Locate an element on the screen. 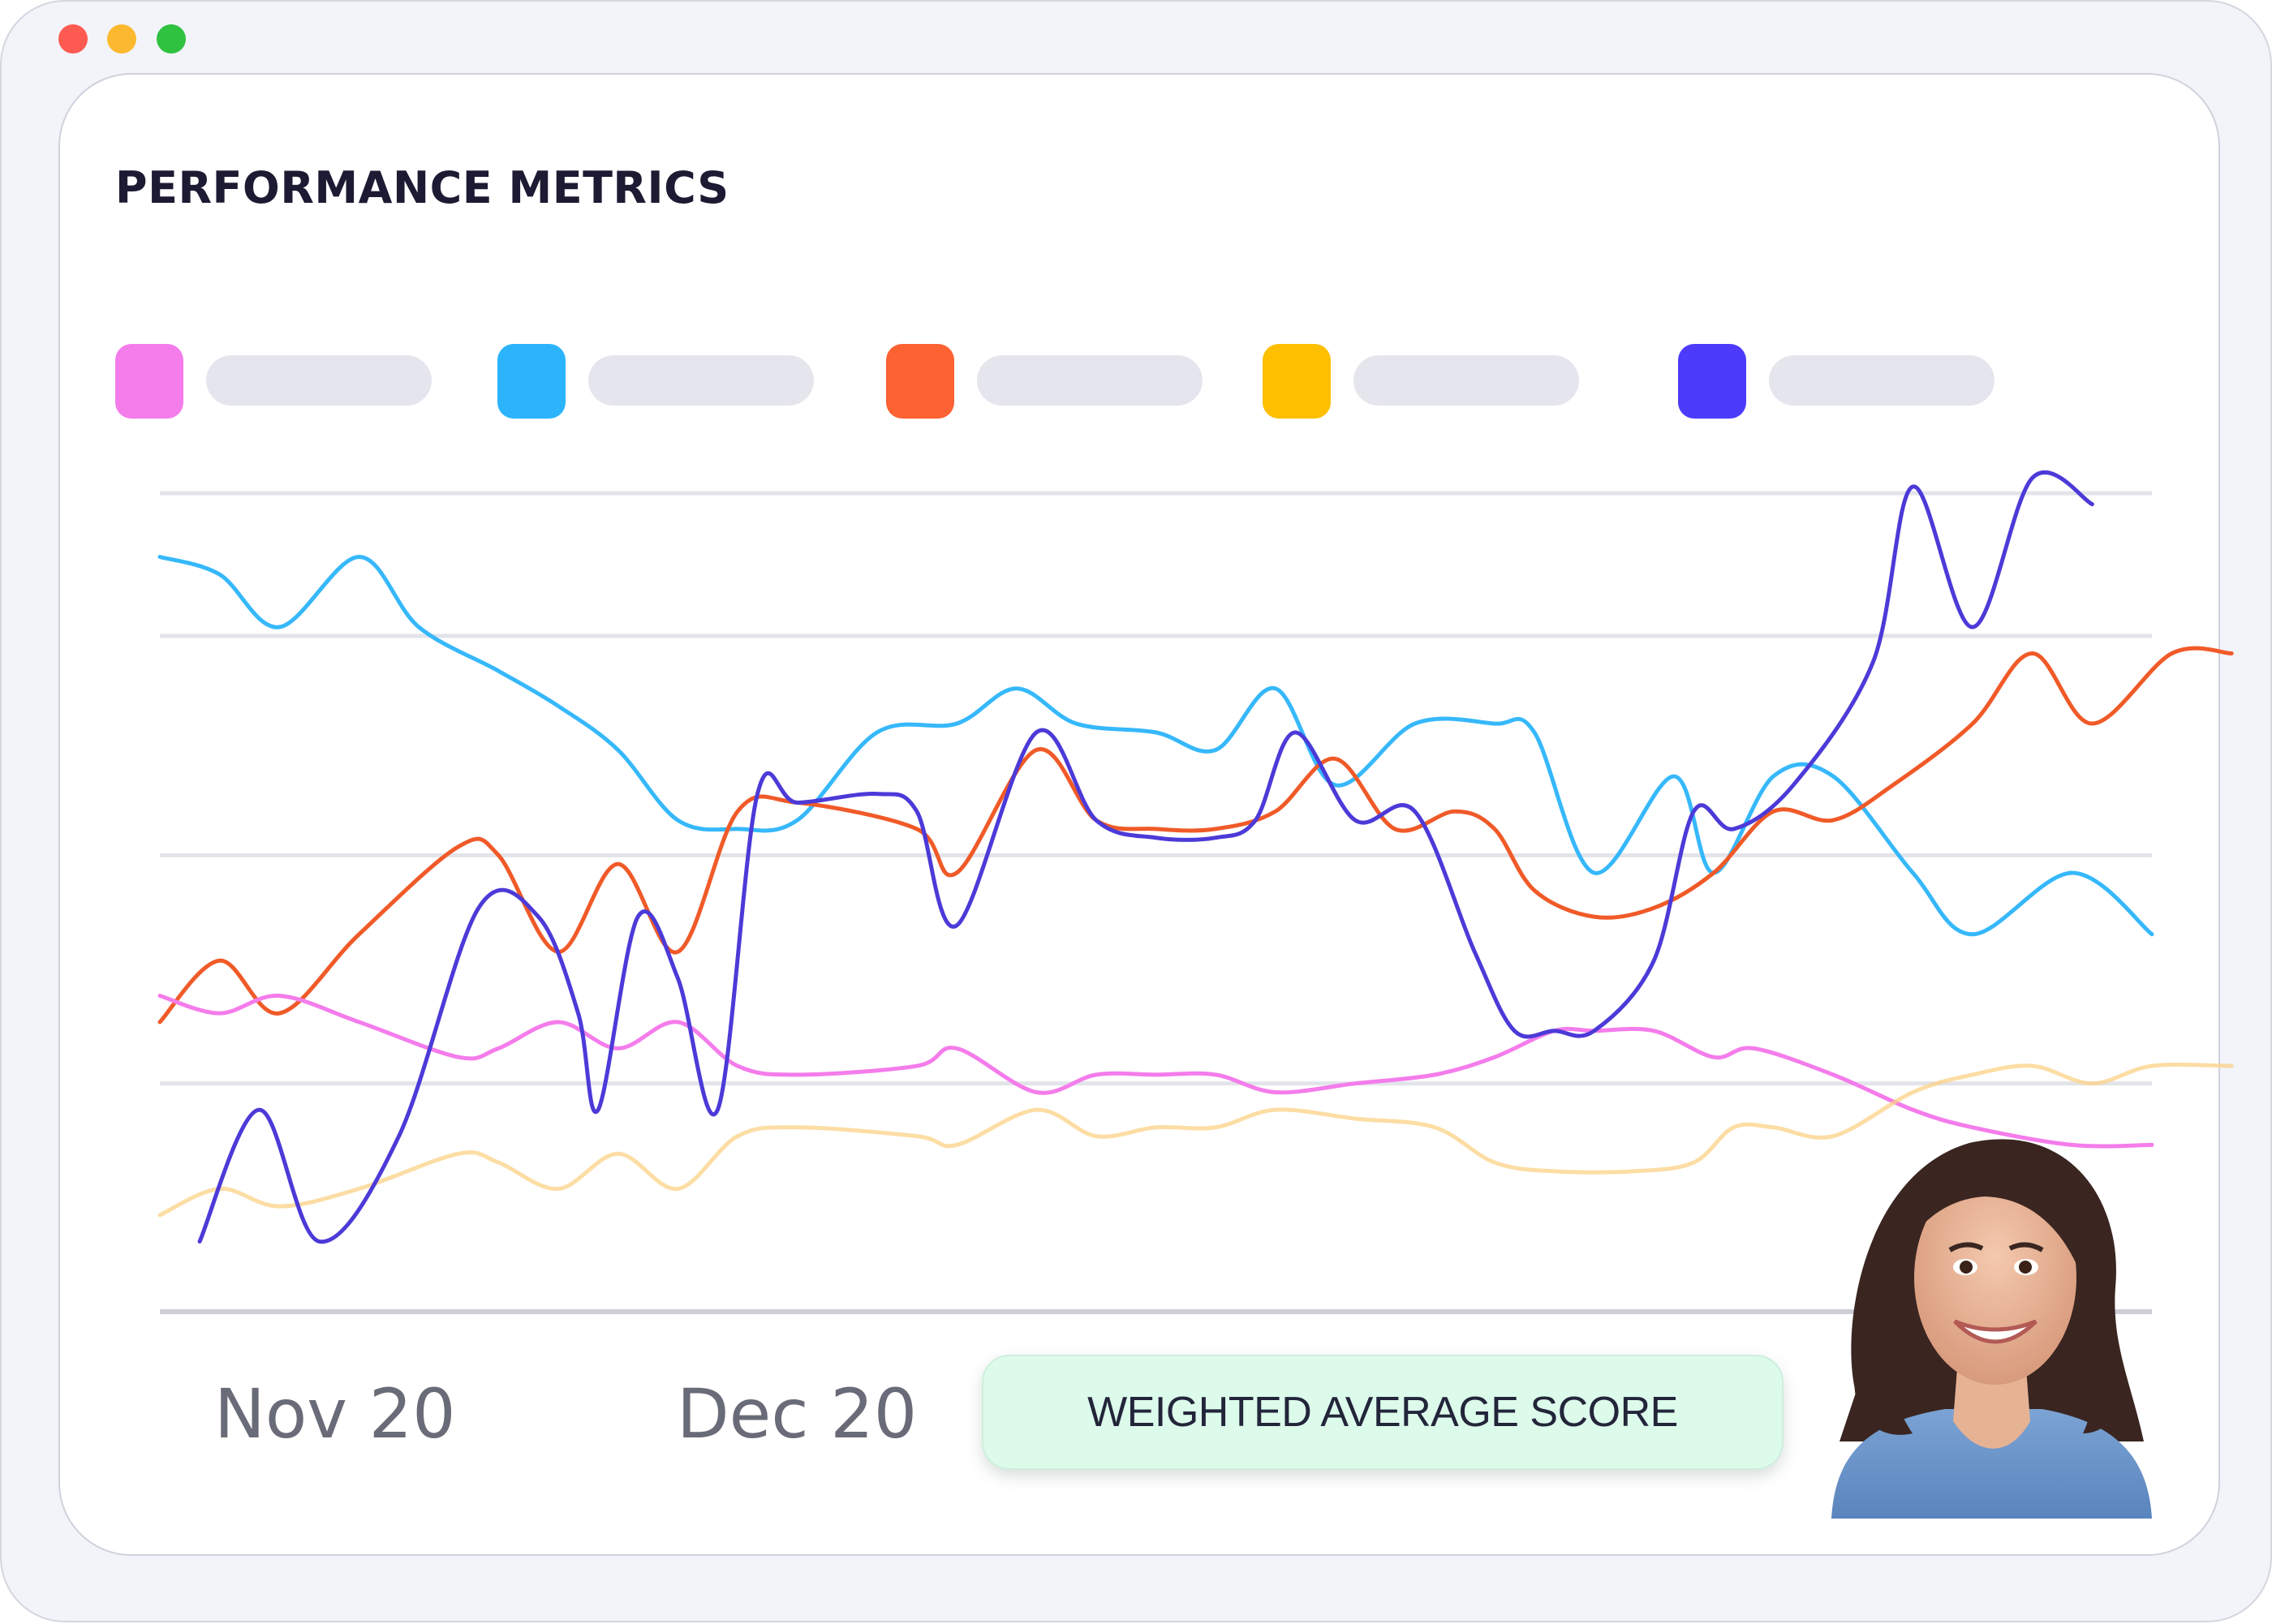  x-tick-label: Nov 20 is located at coordinates (335, 1414).